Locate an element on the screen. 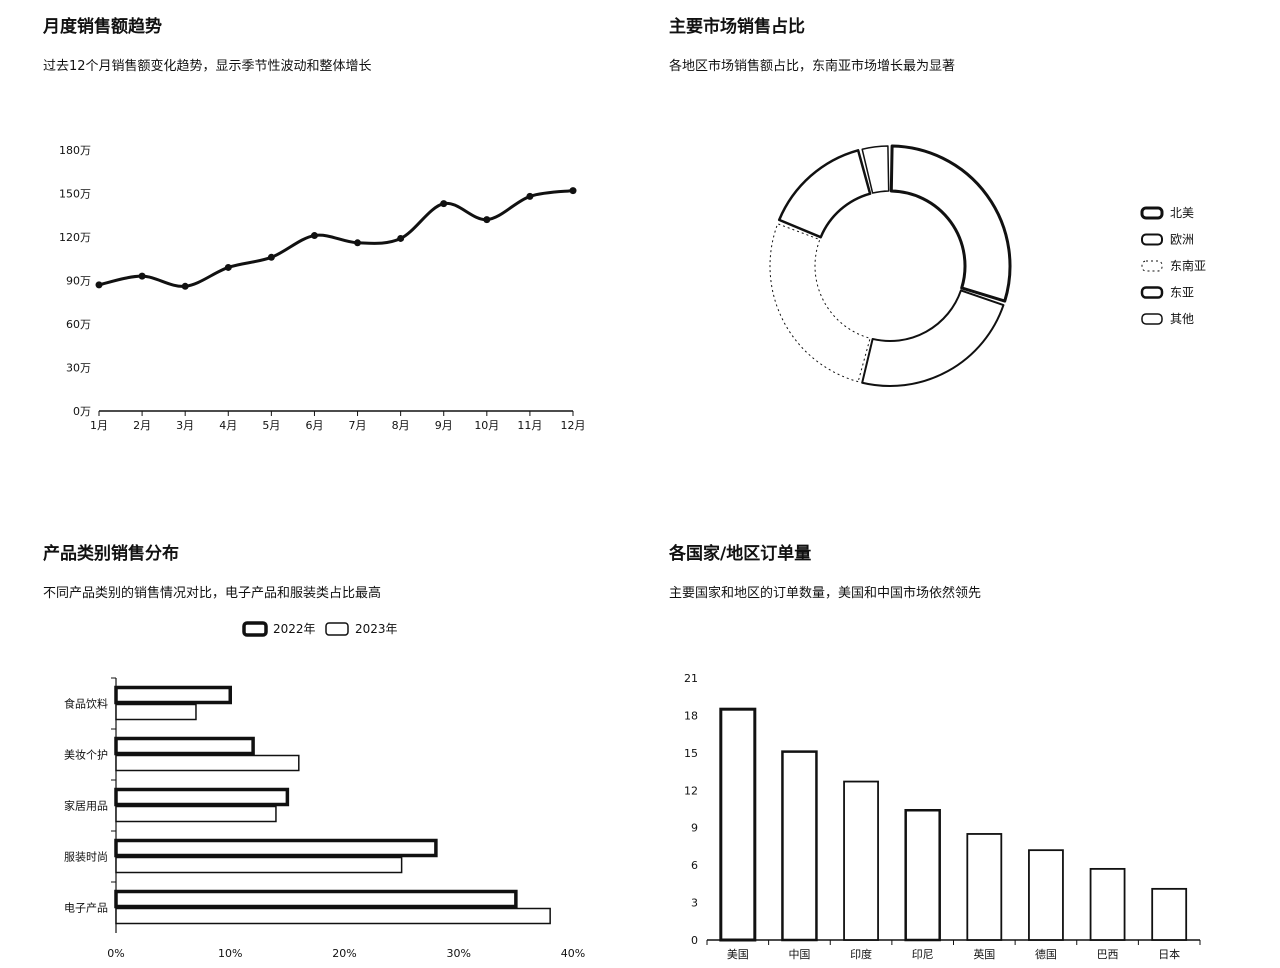 Image resolution: width=1280 pixels, height=968 pixels. x-tick-label: 2月 is located at coordinates (142, 425).